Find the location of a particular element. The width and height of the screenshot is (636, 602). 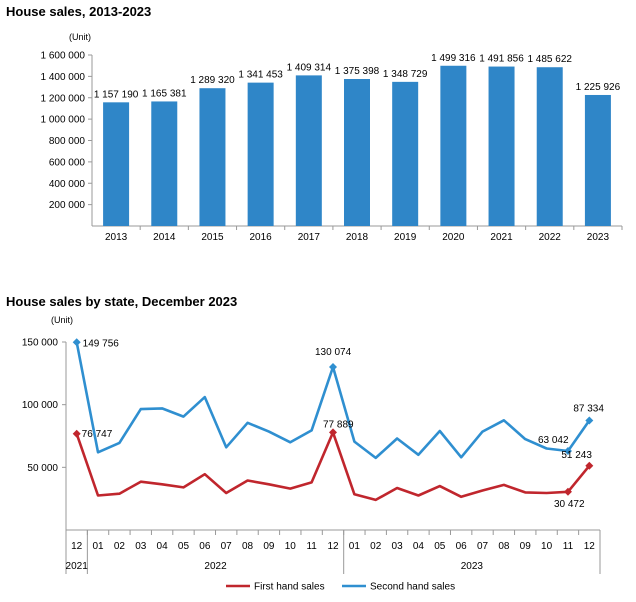

bar-x-tick-label: 2016 is located at coordinates (261, 237).